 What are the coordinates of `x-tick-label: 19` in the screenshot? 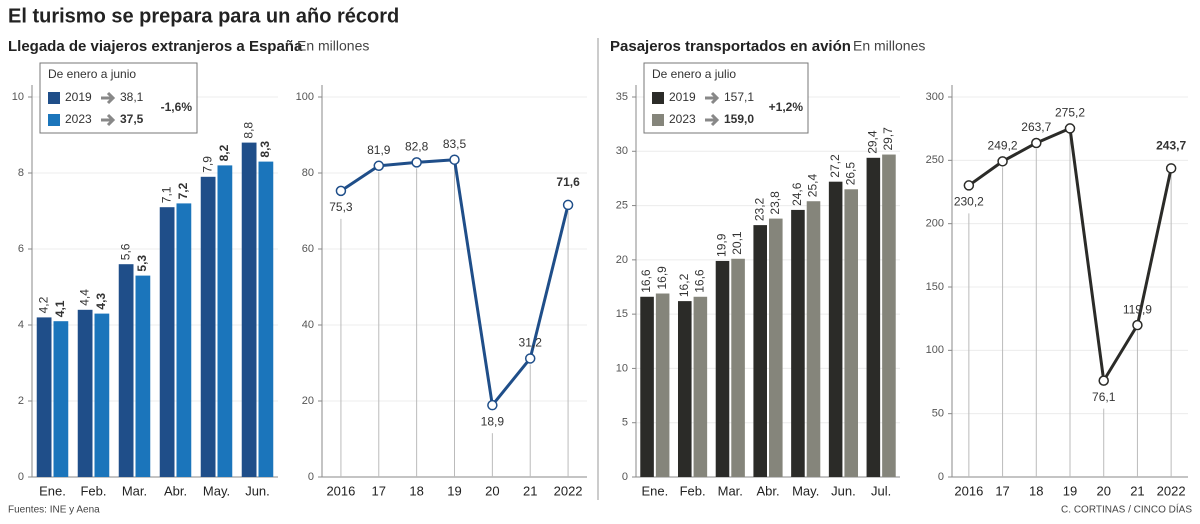 It's located at (1070, 490).